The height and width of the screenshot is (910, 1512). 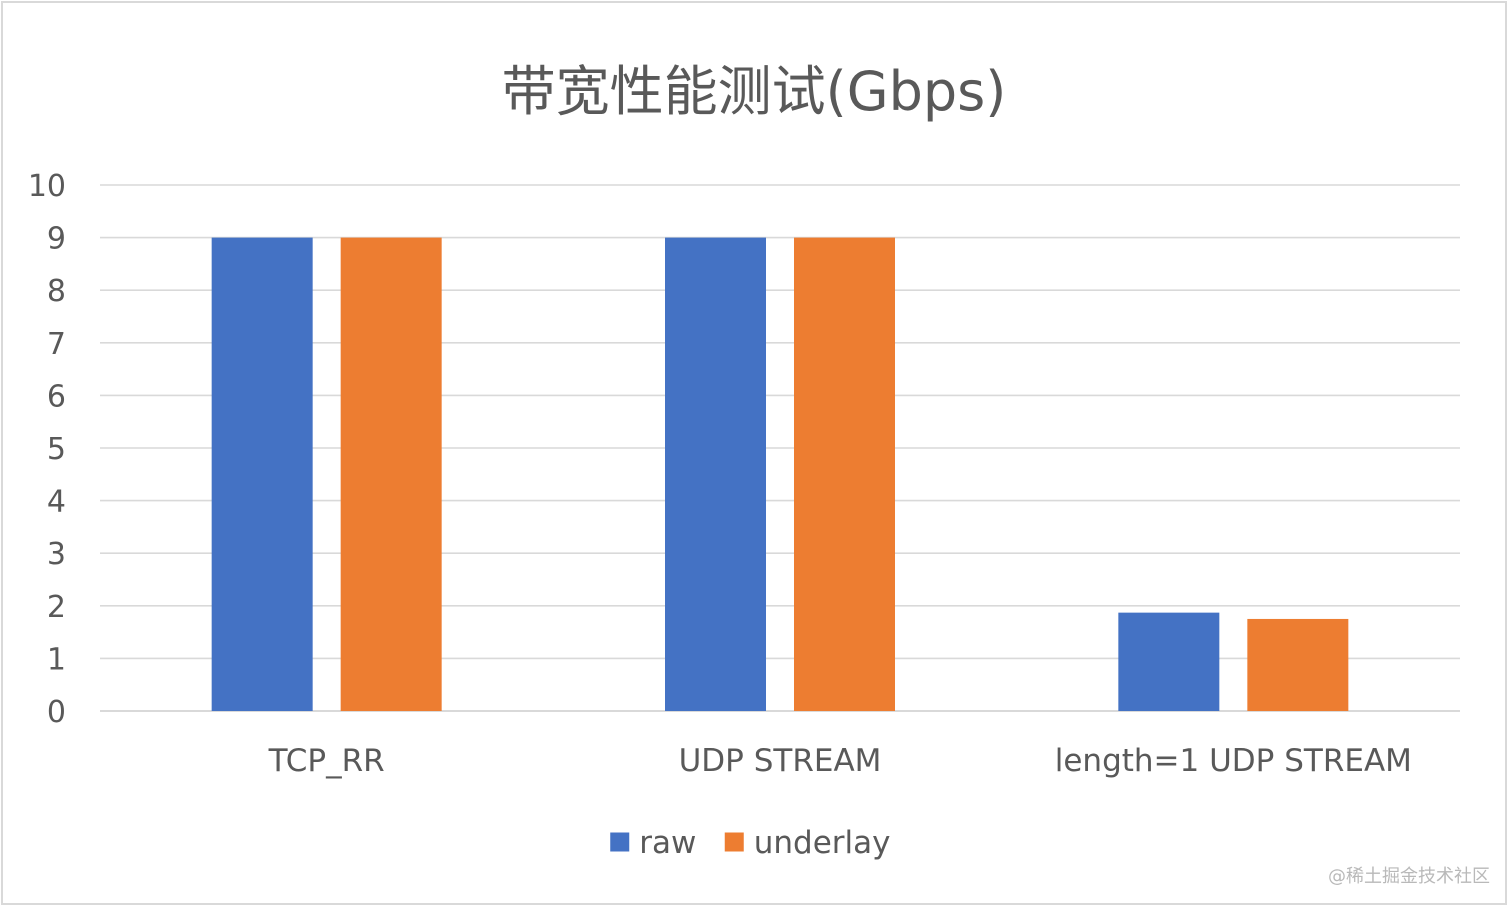 I want to click on legend-label-raw: raw, so click(x=667, y=843).